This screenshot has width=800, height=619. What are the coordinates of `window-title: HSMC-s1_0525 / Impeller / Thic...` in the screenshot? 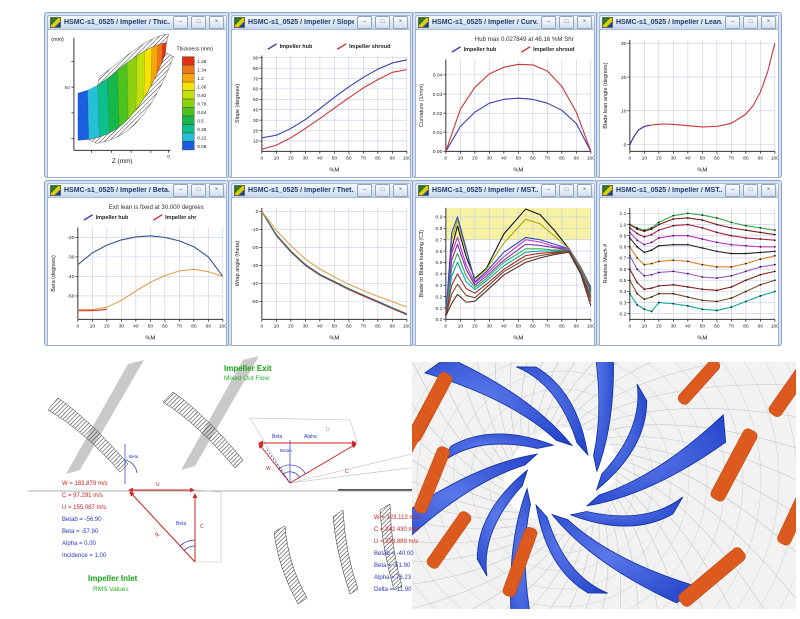 It's located at (117, 22).